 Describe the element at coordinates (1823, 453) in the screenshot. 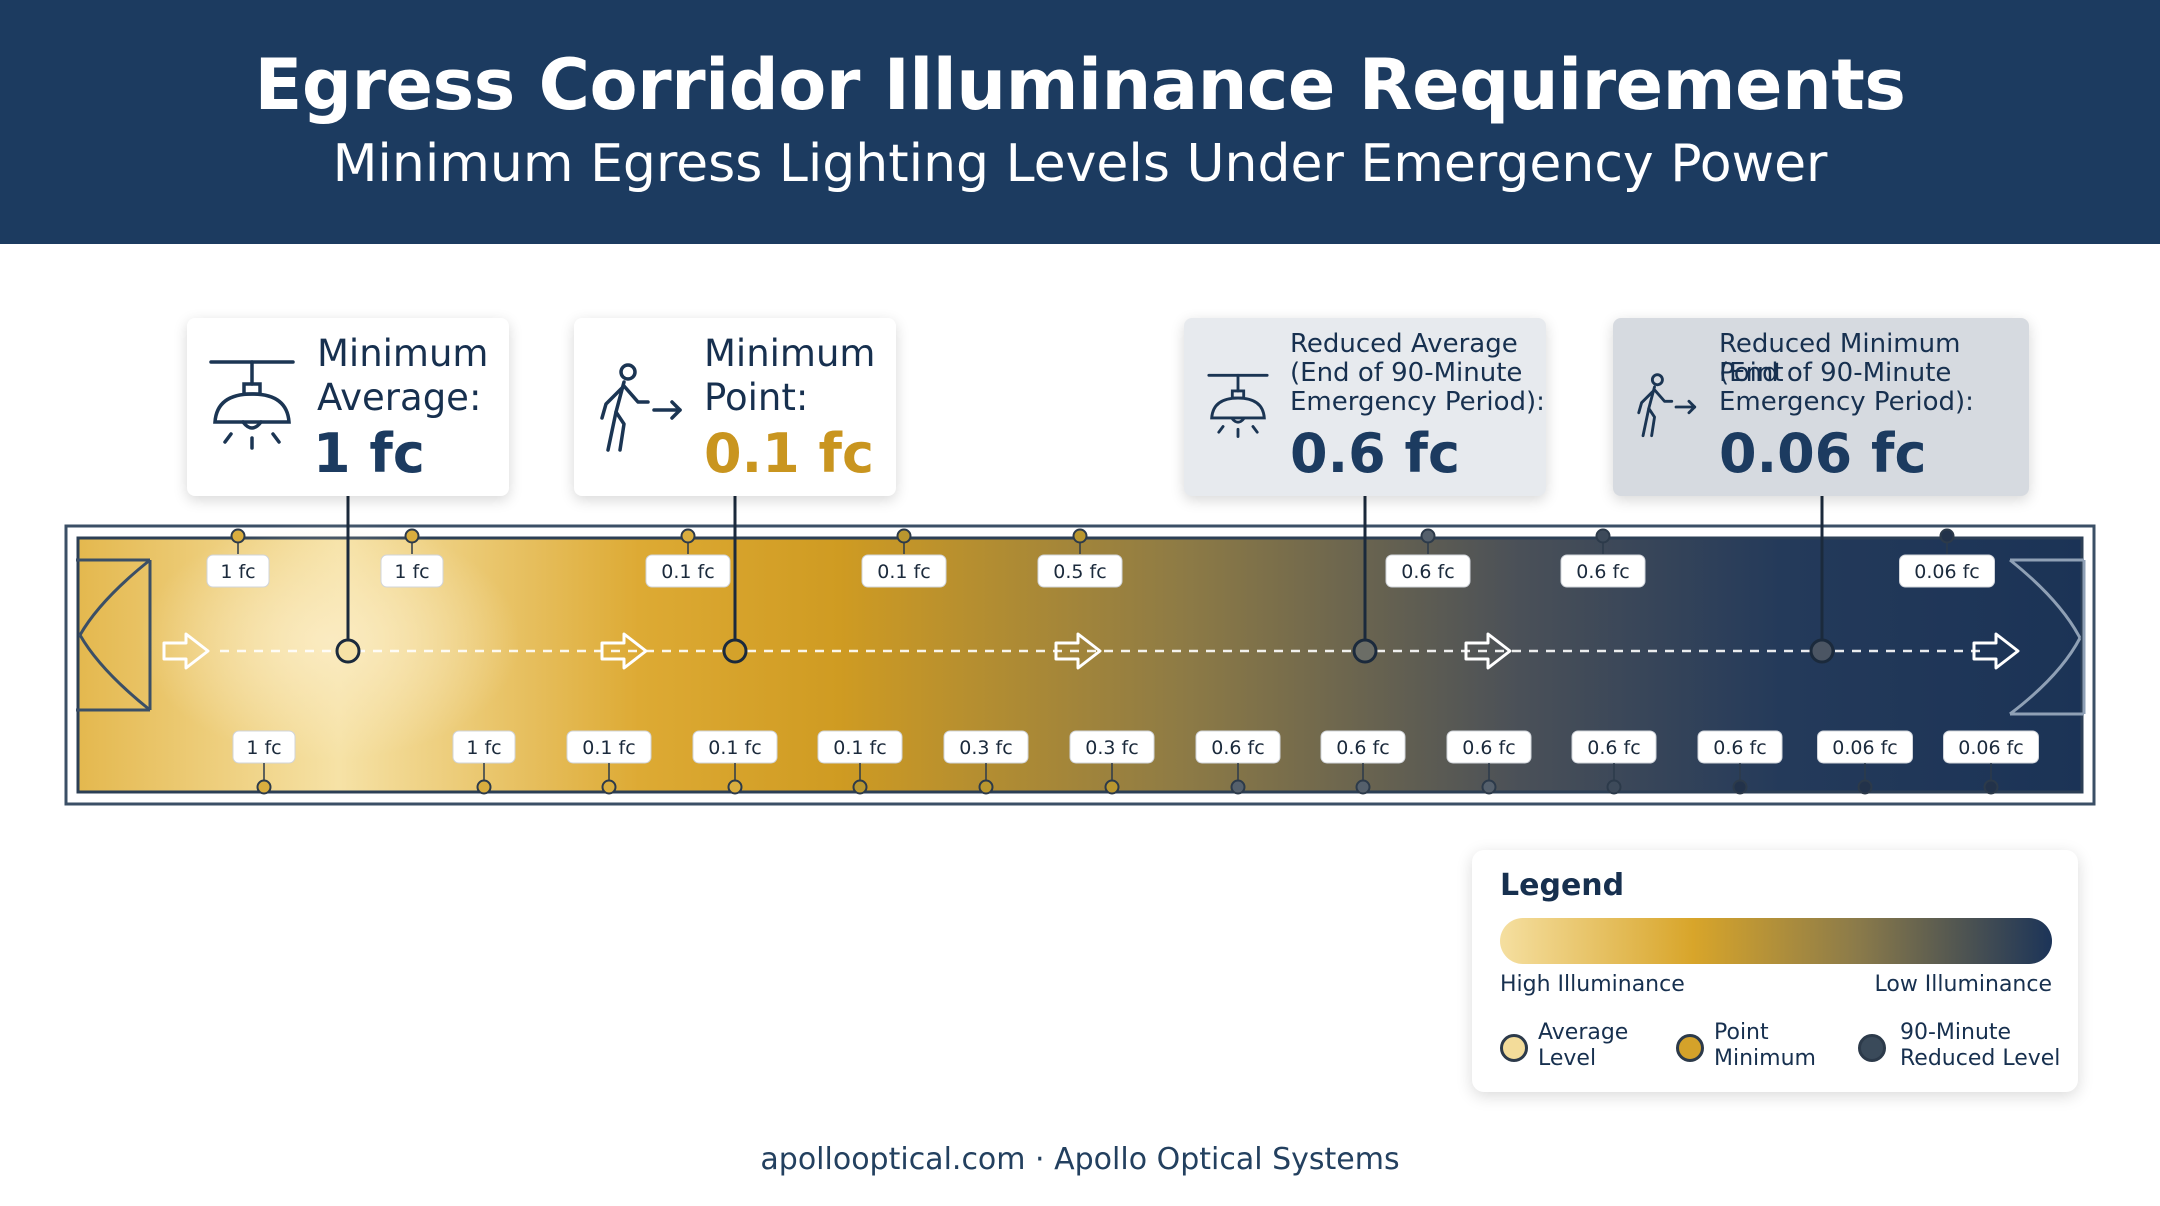

I see `card-value: 0.06 fc` at that location.